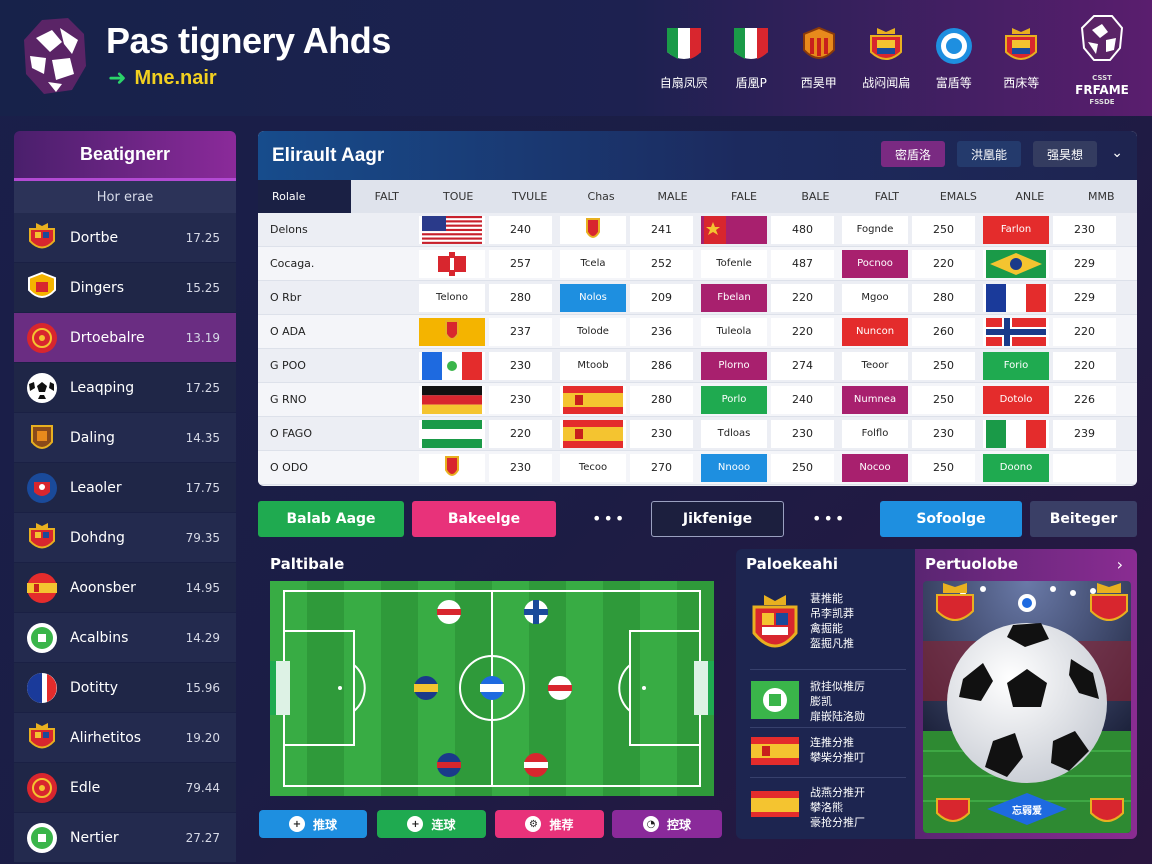 The image size is (1152, 864). I want to click on action-button-green: Balab Aage, so click(331, 519).